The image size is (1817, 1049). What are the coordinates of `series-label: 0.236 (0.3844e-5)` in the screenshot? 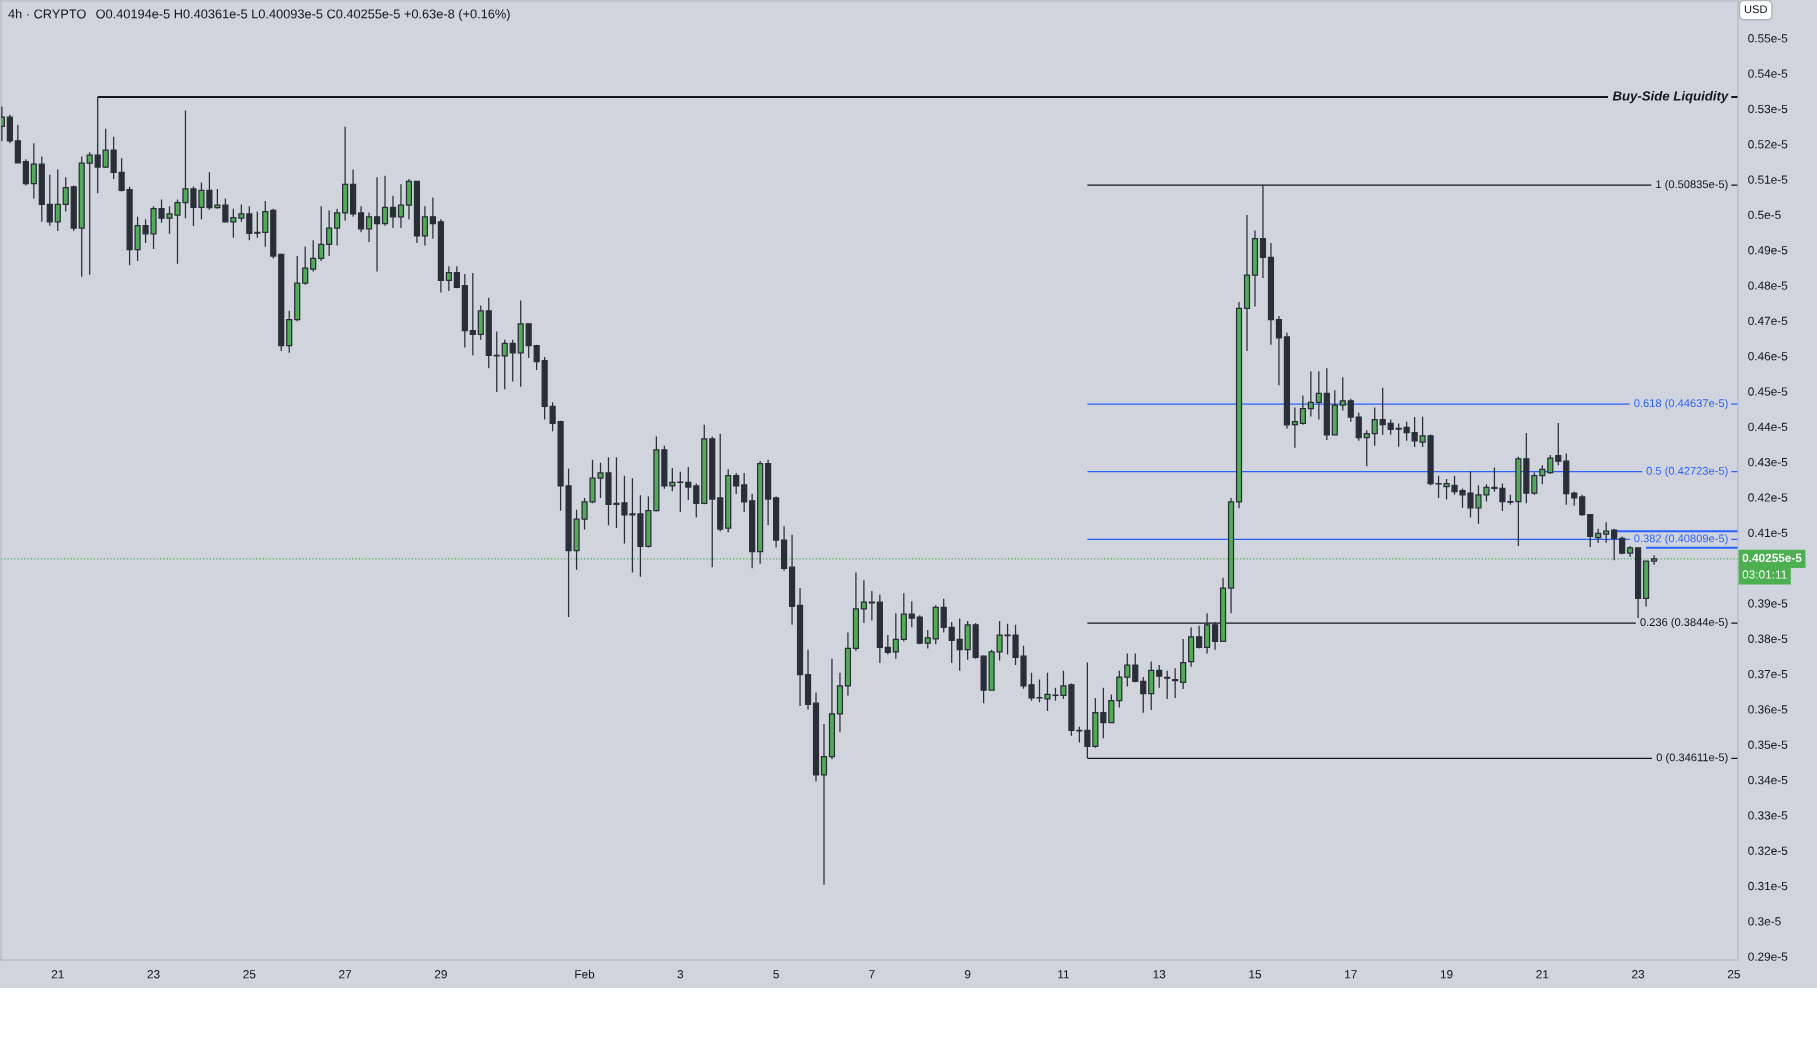 It's located at (1684, 623).